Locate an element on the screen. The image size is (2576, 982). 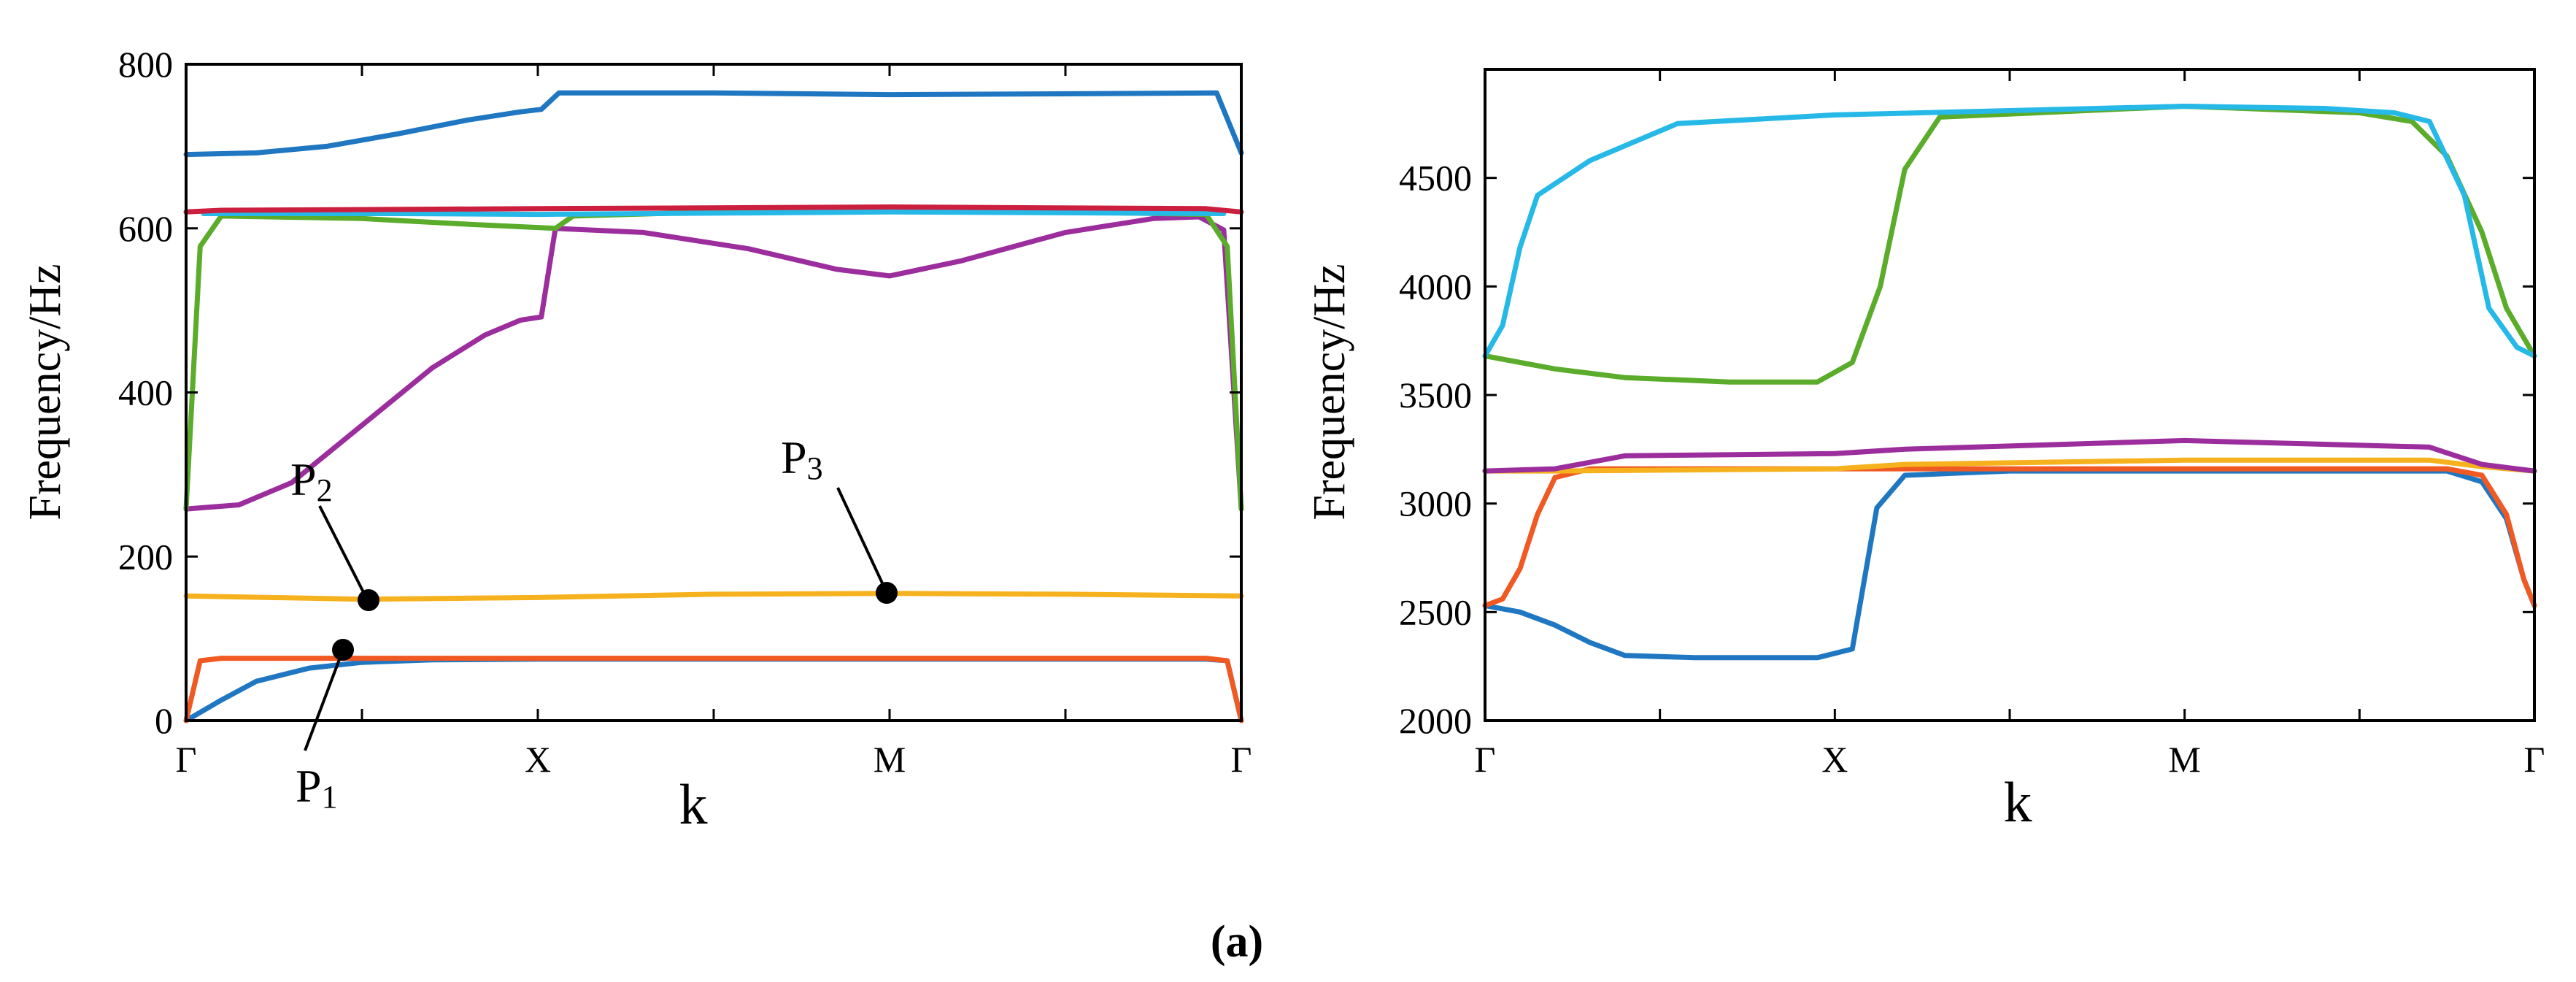
figure-caption: (a) is located at coordinates (1237, 942).